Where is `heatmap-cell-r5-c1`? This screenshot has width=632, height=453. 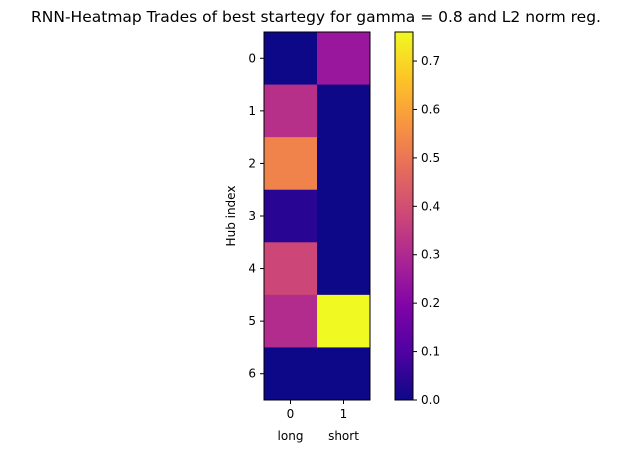
heatmap-cell-r5-c1 is located at coordinates (344, 321).